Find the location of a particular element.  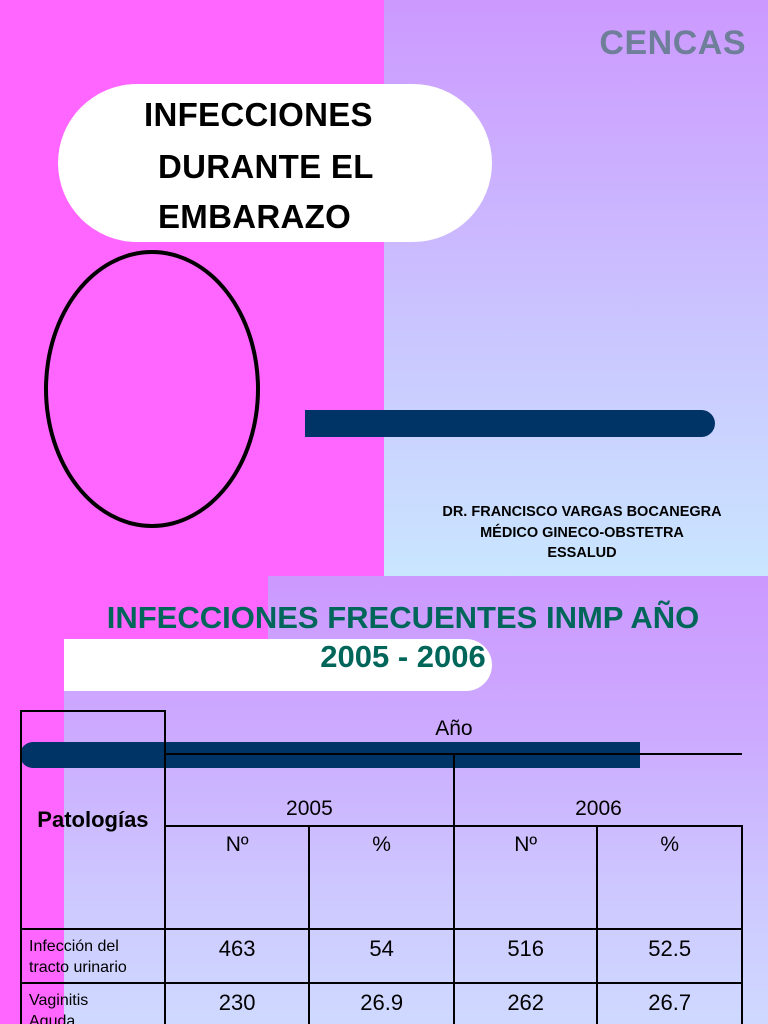

author-name: DR. FRANCISCO VARGAS BOCANEGRA is located at coordinates (582, 512).